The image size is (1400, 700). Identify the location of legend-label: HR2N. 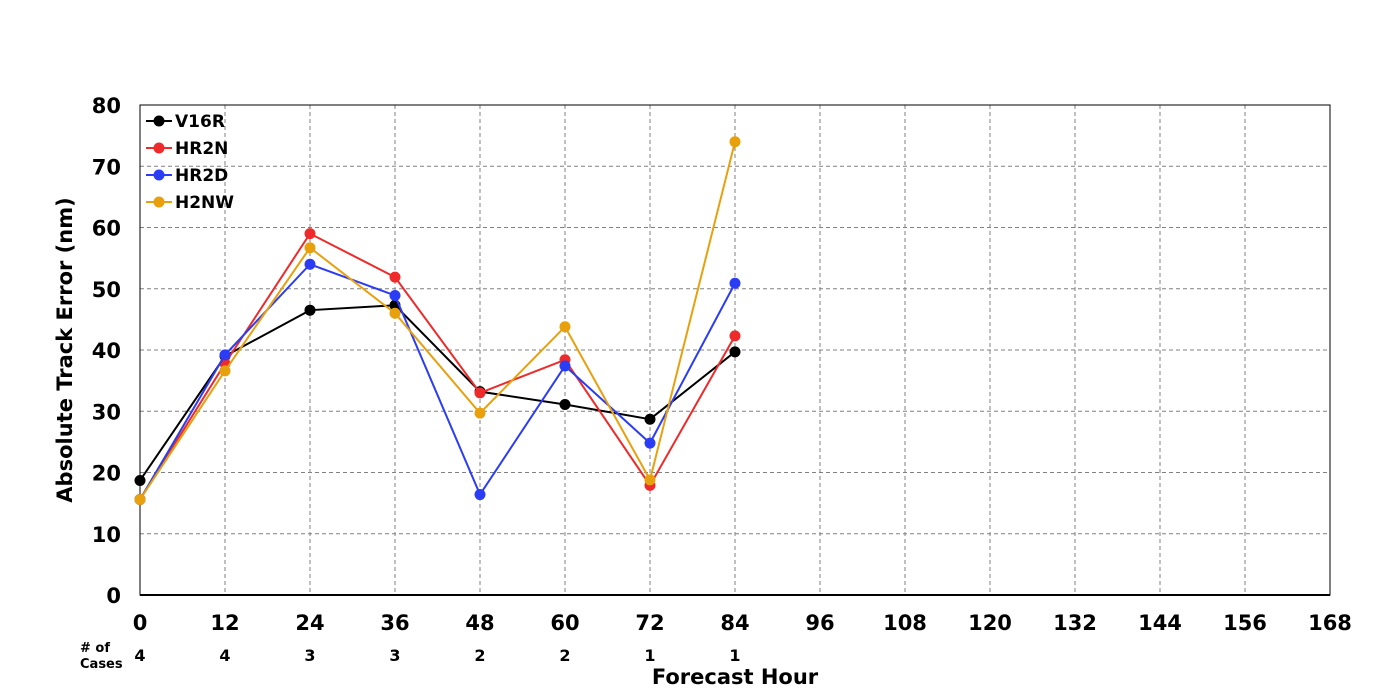
(201, 149).